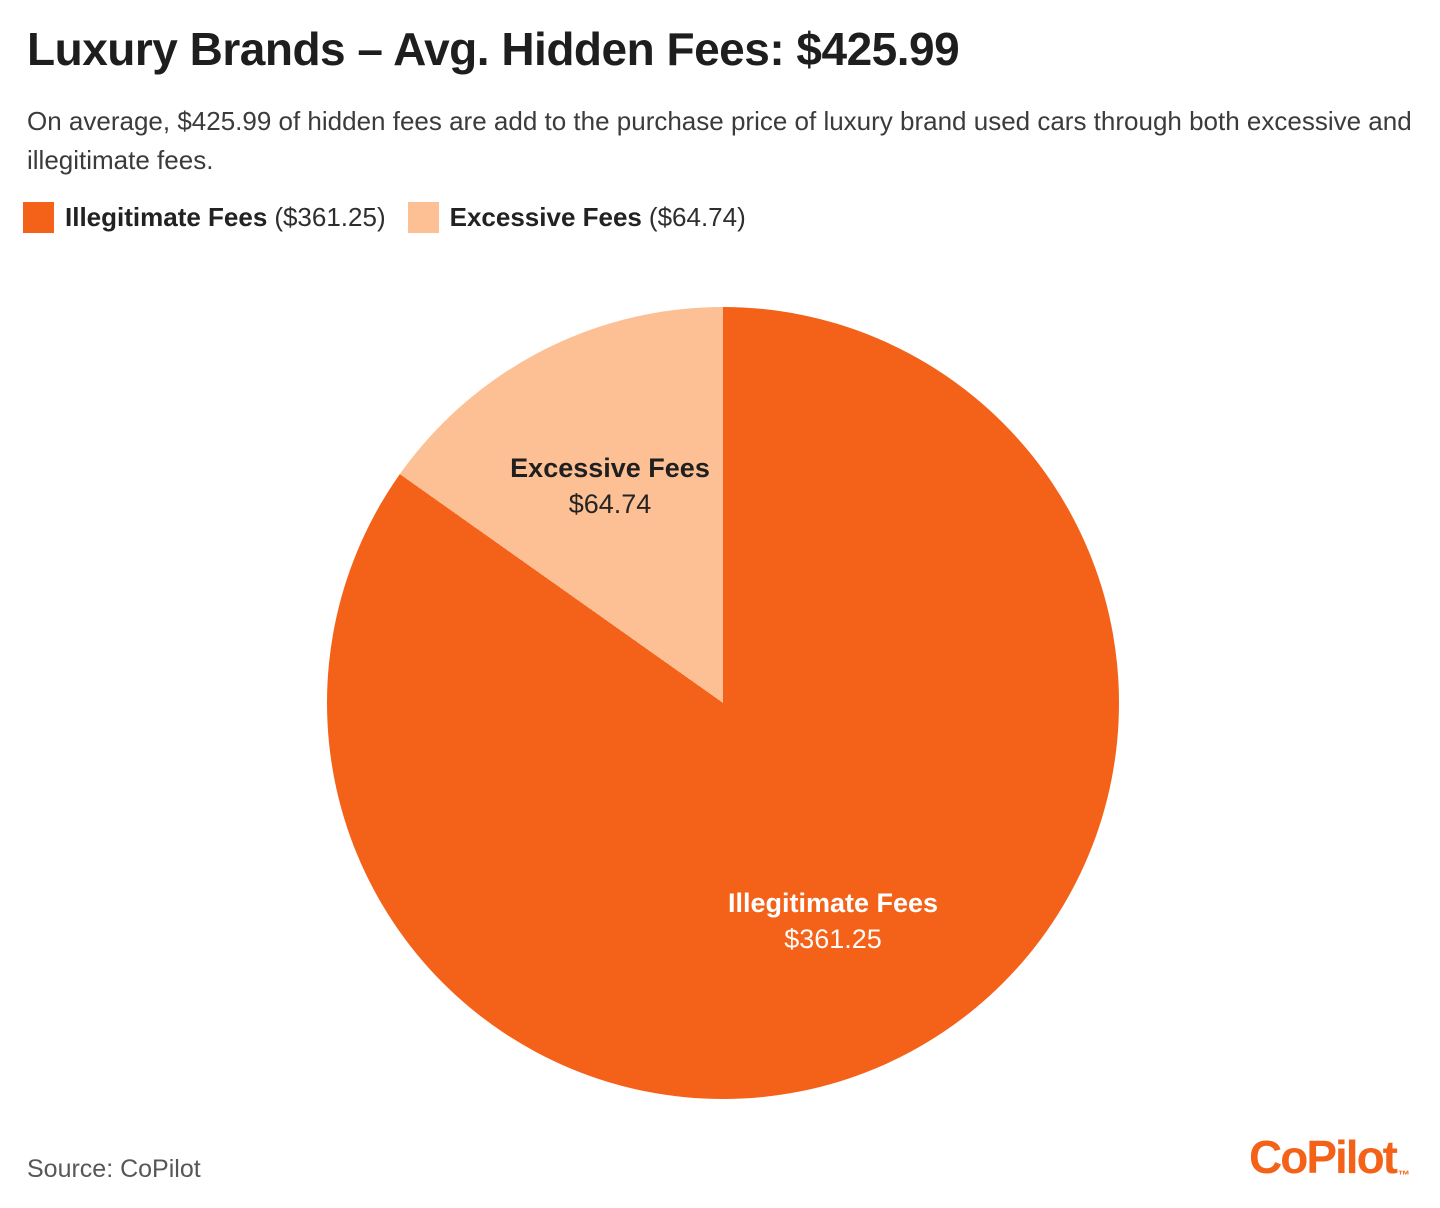 This screenshot has width=1440, height=1208. I want to click on slice-value: $64.74, so click(610, 504).